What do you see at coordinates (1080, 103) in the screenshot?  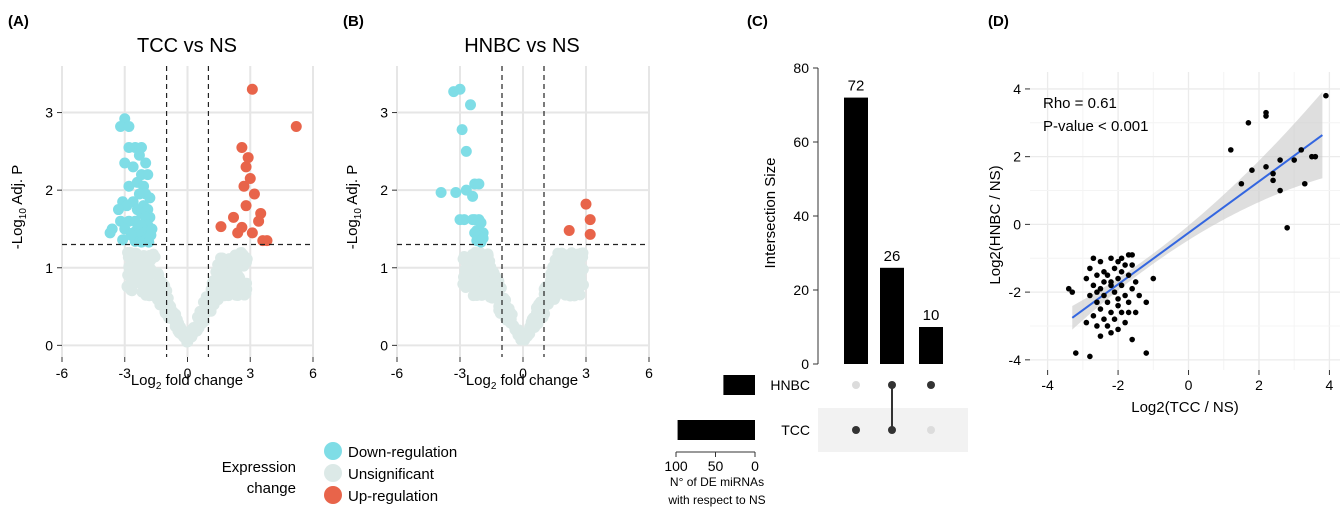 I see `correlation-rho-annotation: Rho = 0.61` at bounding box center [1080, 103].